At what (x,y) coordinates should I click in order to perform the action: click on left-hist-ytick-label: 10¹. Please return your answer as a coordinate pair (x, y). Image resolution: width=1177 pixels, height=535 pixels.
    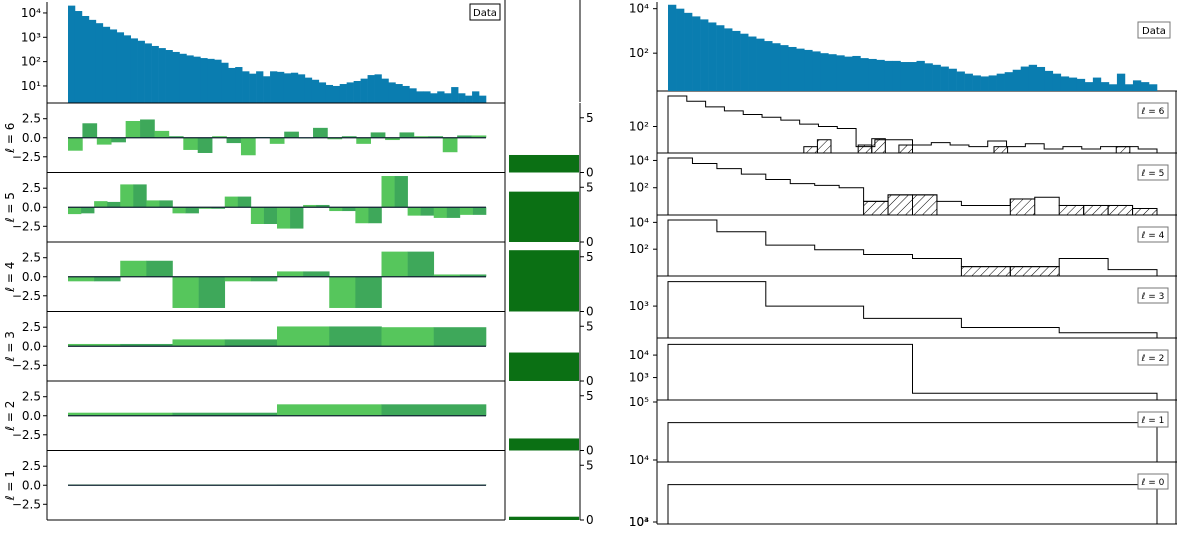
    Looking at the image, I should click on (31, 86).